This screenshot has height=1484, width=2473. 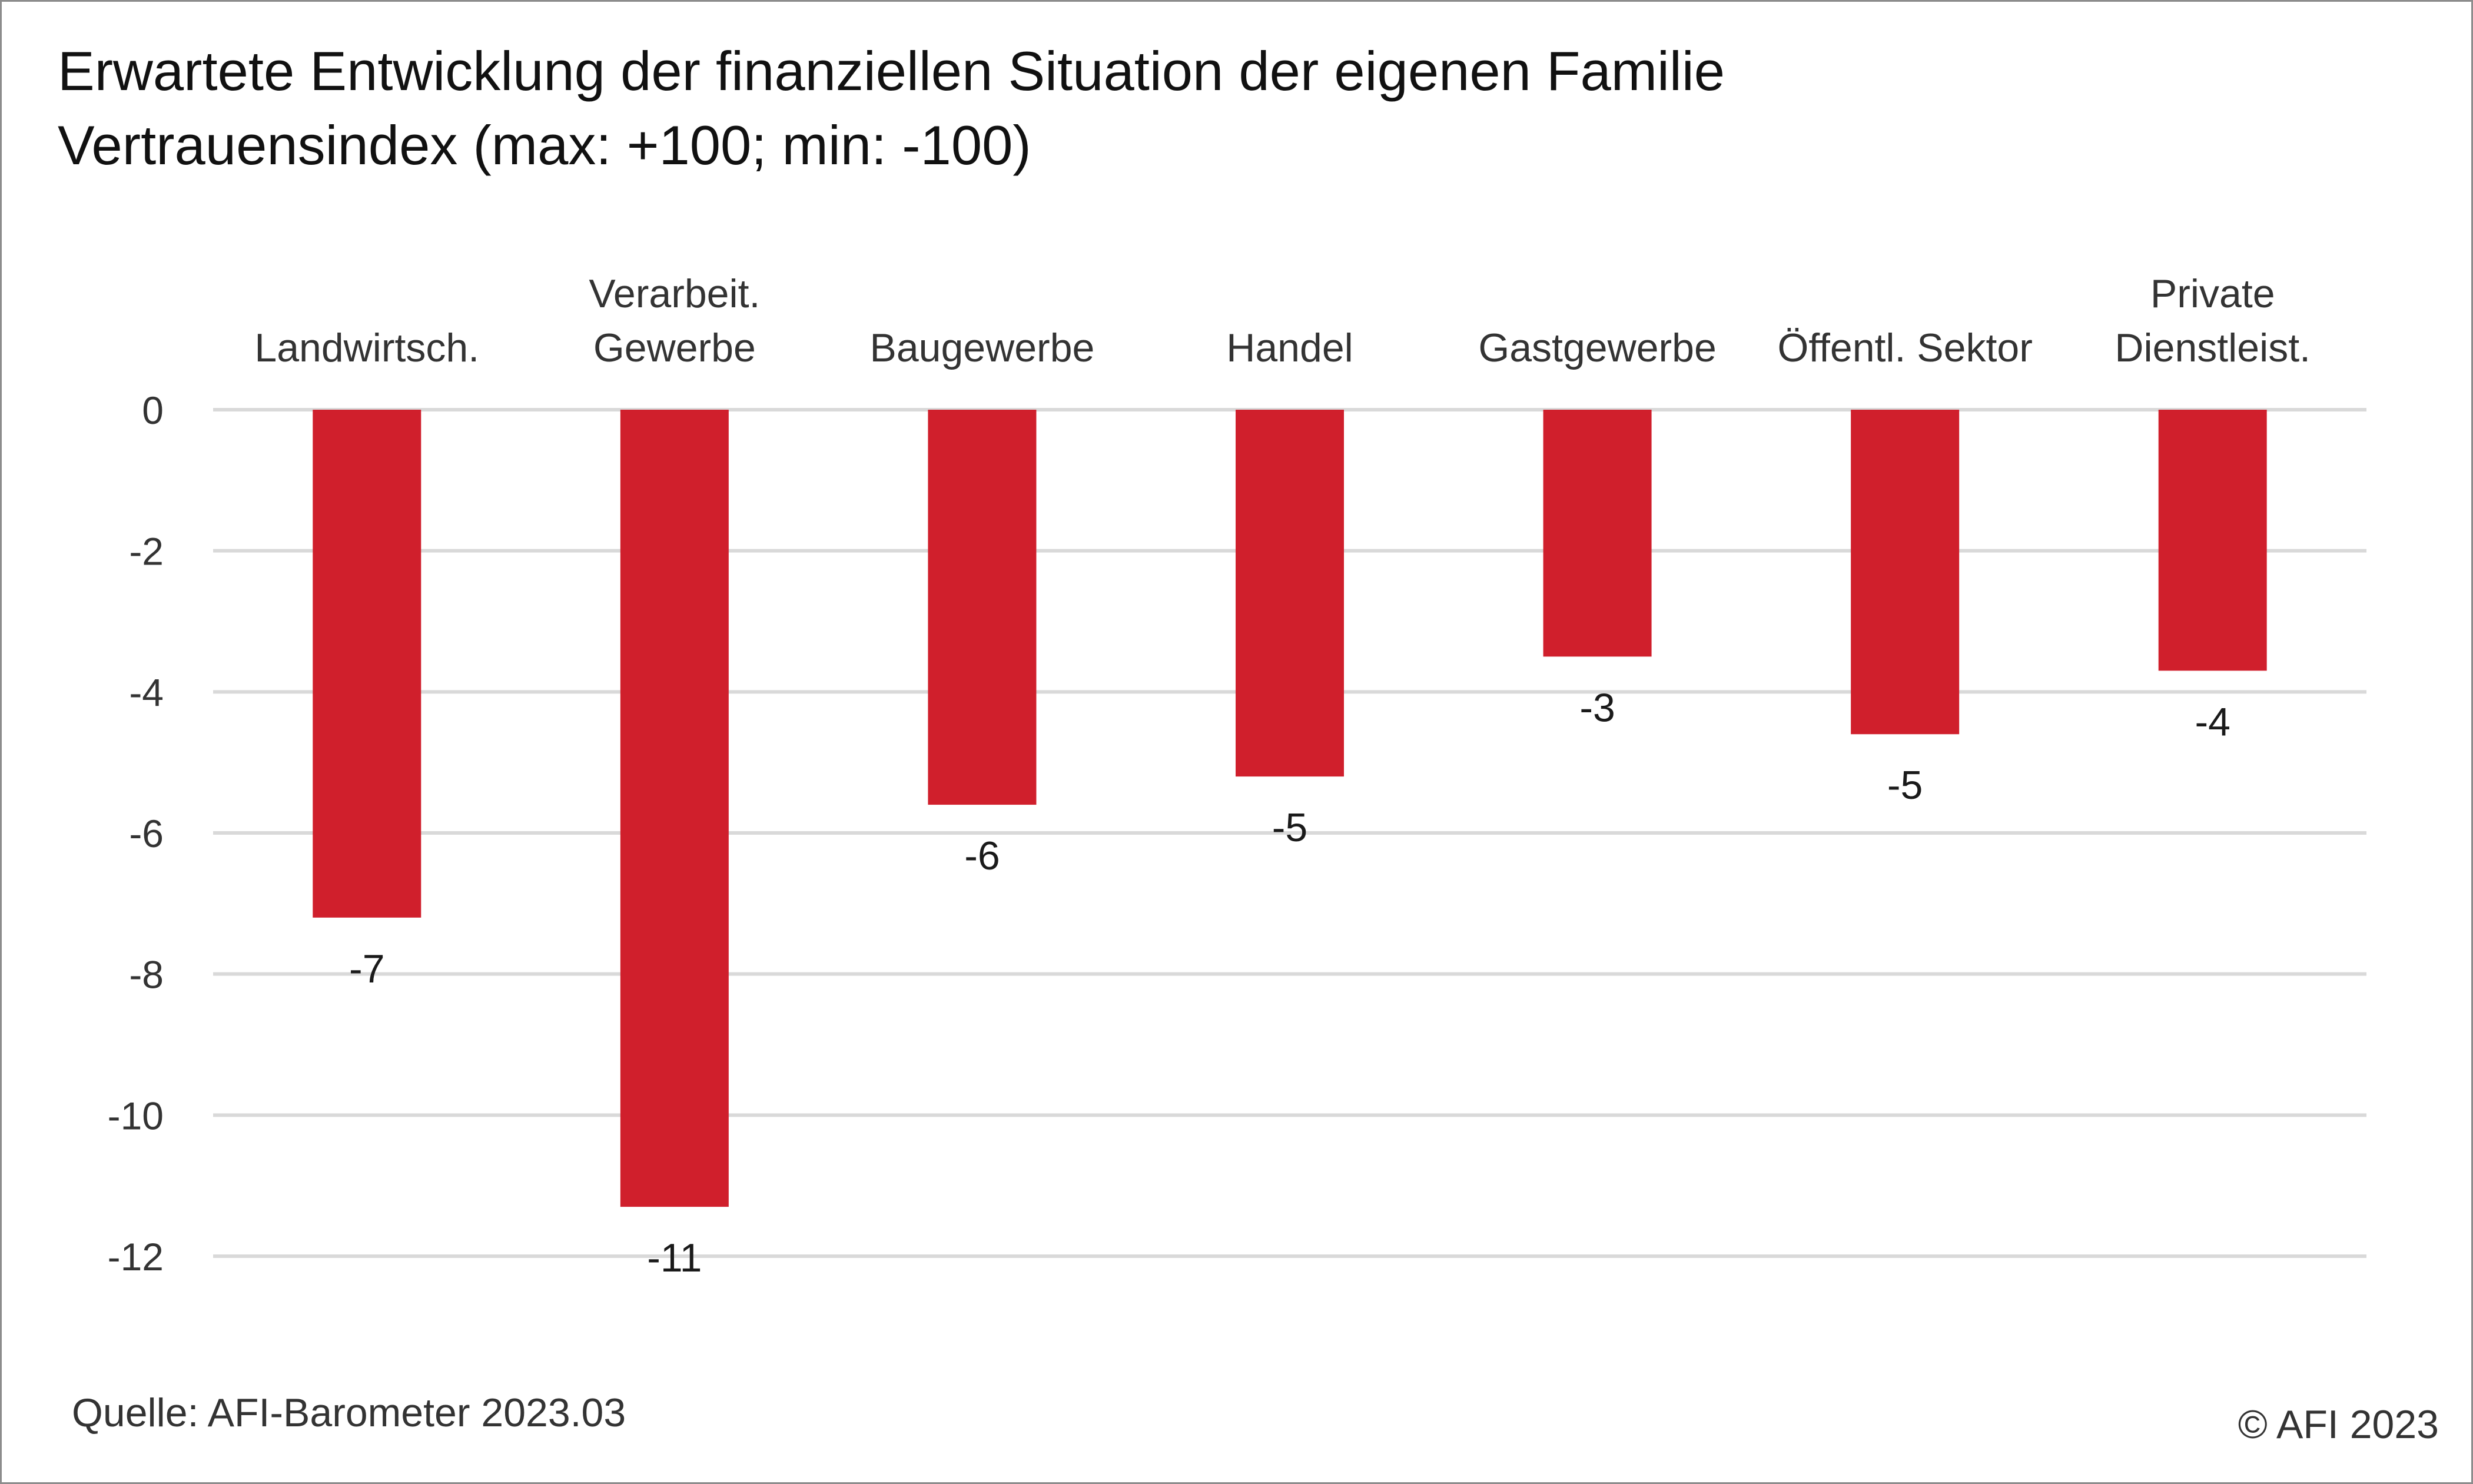 What do you see at coordinates (136, 1257) in the screenshot?
I see `y-tick-label: -12` at bounding box center [136, 1257].